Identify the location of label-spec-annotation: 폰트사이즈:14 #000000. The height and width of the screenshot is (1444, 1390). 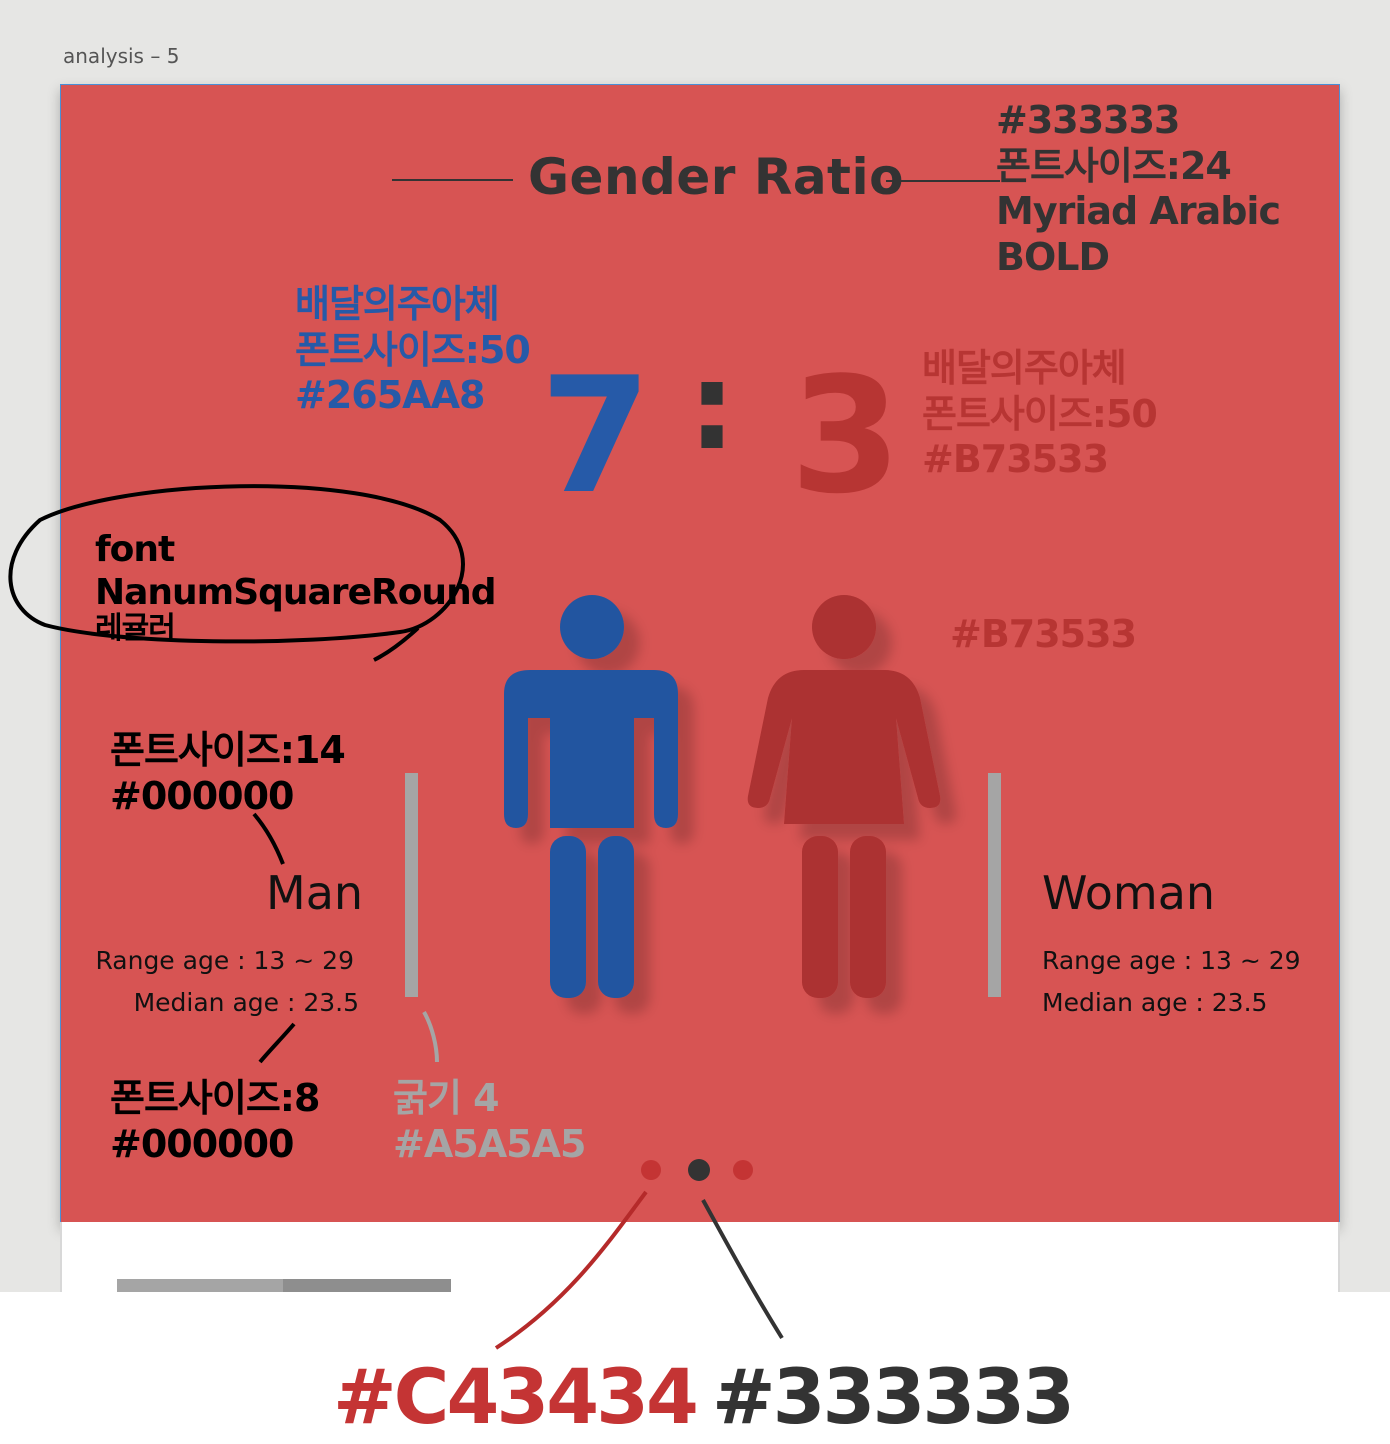
(228, 773).